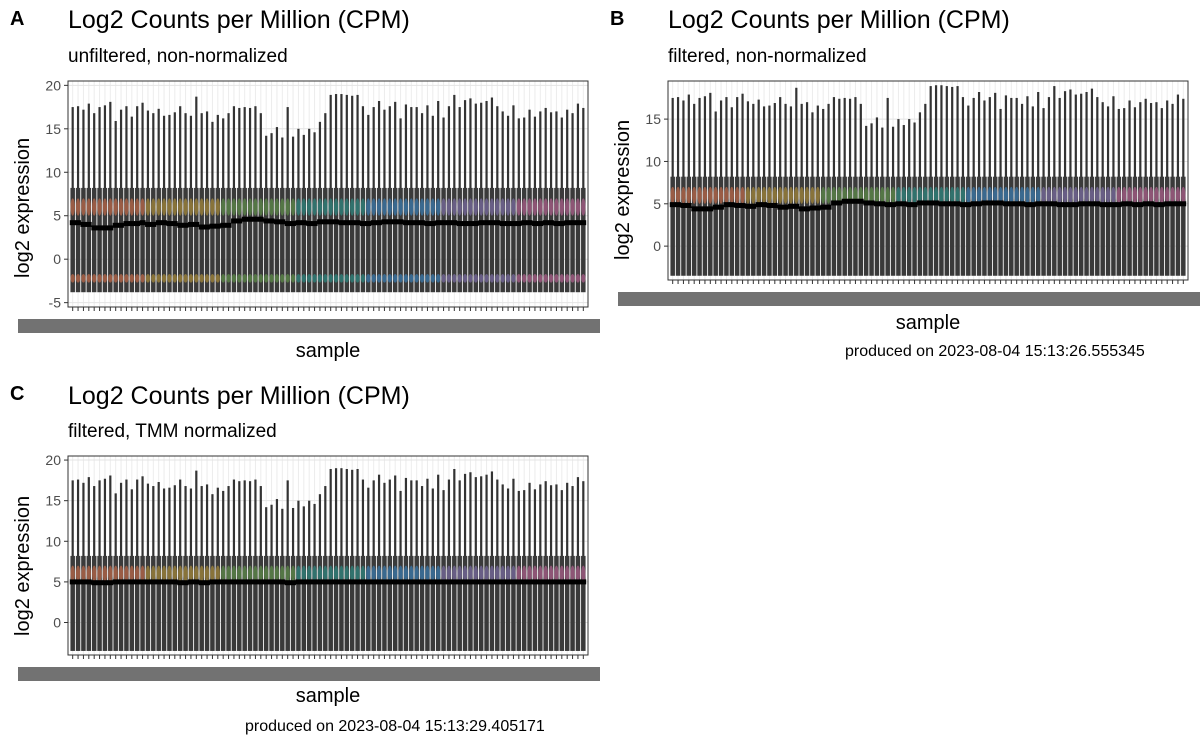 This screenshot has width=1200, height=750. What do you see at coordinates (928, 323) in the screenshot?
I see `x-axis-label: sample` at bounding box center [928, 323].